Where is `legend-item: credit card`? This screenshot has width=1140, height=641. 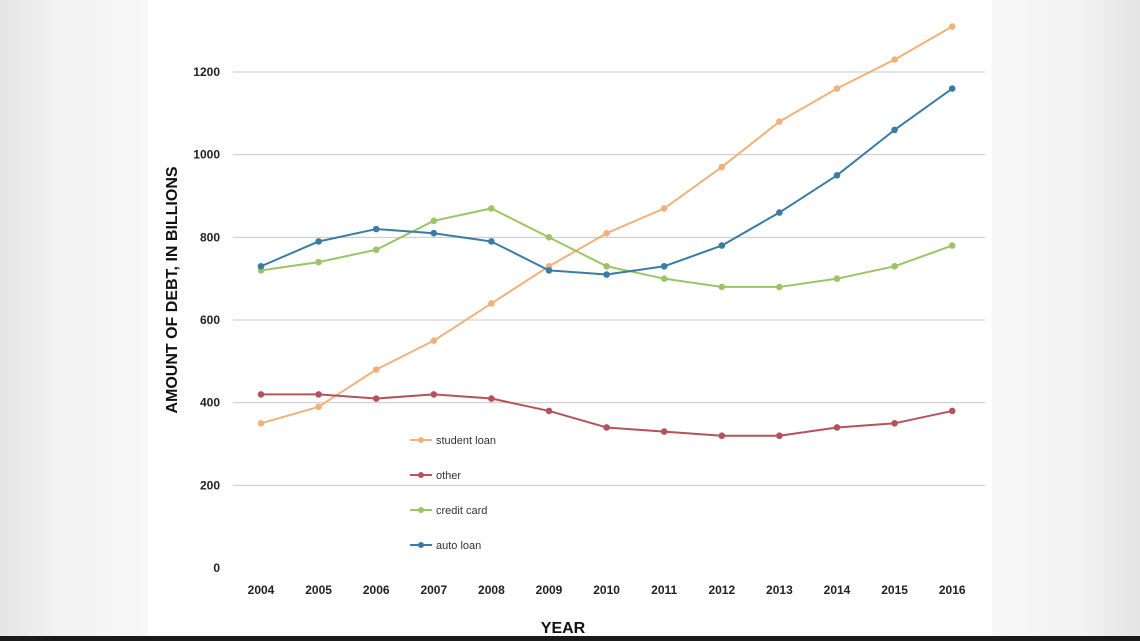 legend-item: credit card is located at coordinates (448, 511).